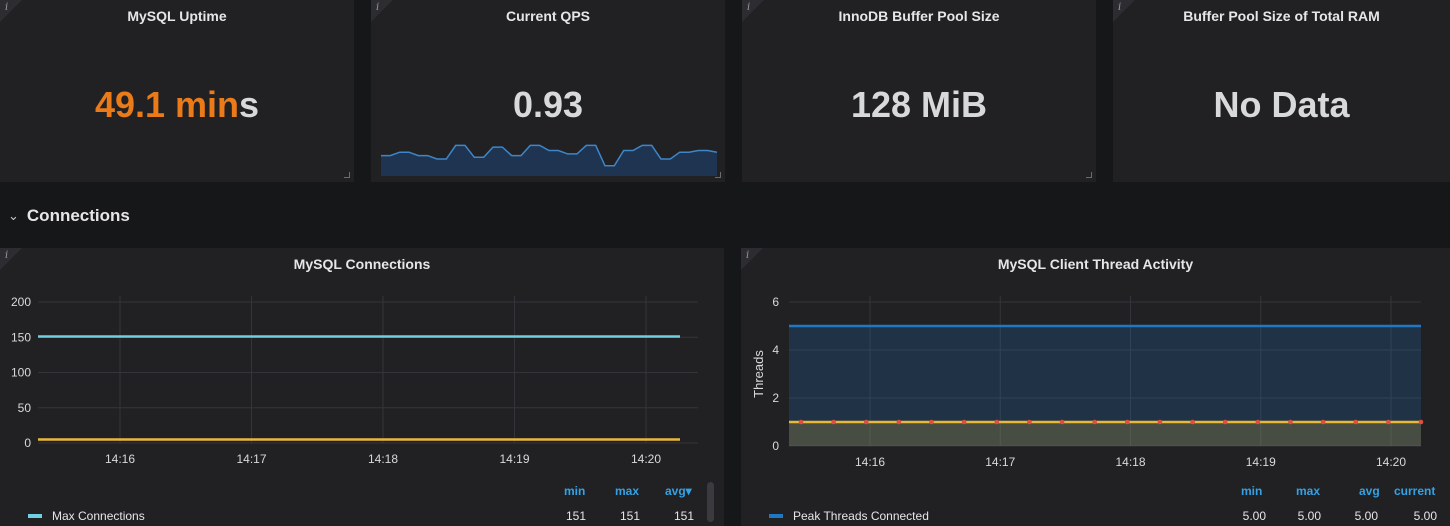 The image size is (1450, 526). Describe the element at coordinates (919, 104) in the screenshot. I see `stat-value: 128 MiB` at that location.